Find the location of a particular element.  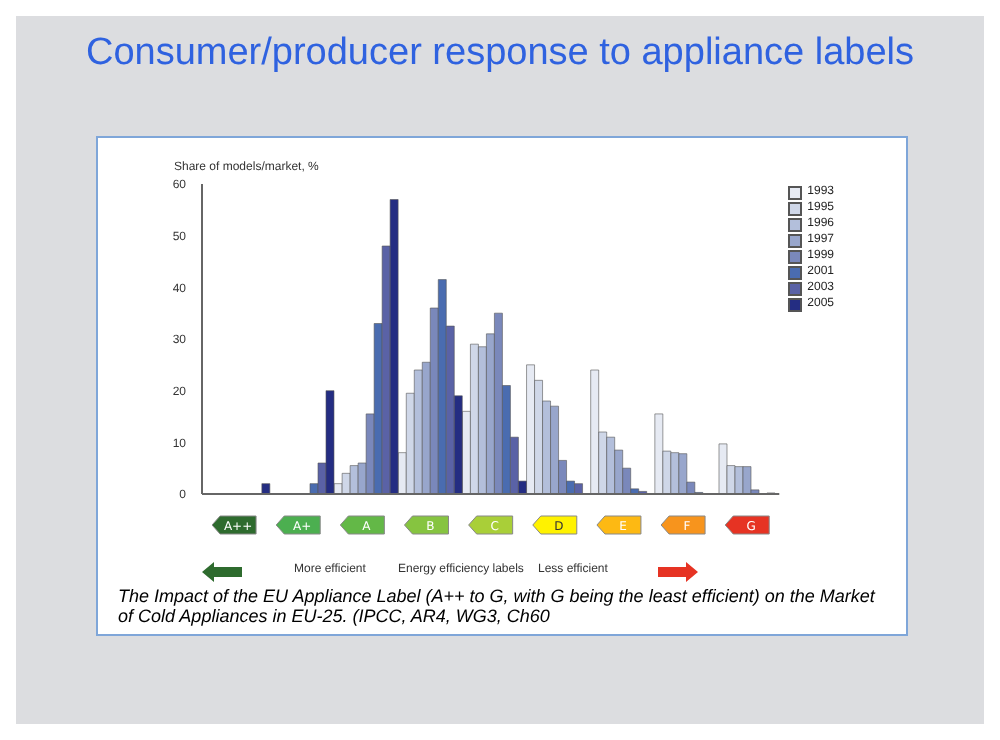

text: The Impact of the EU Appliance Label (A++ to G, with G being the least efficient) on the Market of Cold Appliances in EU-25. (IPCC, AR4, WG3, Ch60 is located at coordinates (498, 606).